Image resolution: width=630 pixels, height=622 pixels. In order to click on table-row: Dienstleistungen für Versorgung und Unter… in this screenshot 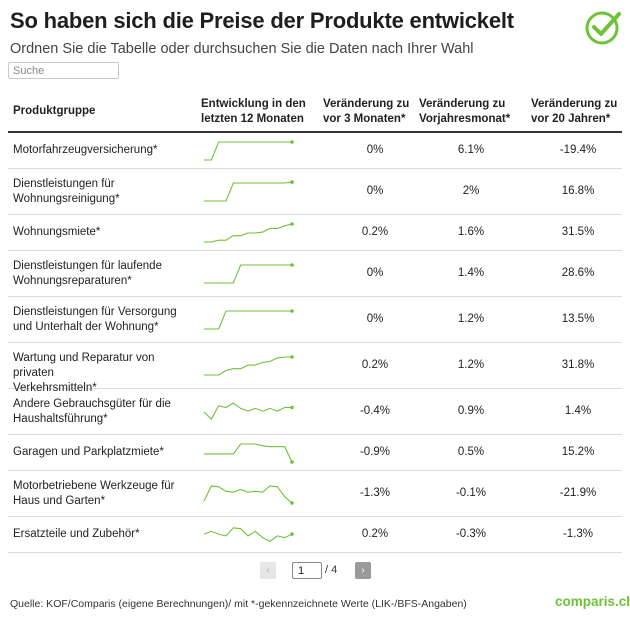, I will do `click(315, 320)`.